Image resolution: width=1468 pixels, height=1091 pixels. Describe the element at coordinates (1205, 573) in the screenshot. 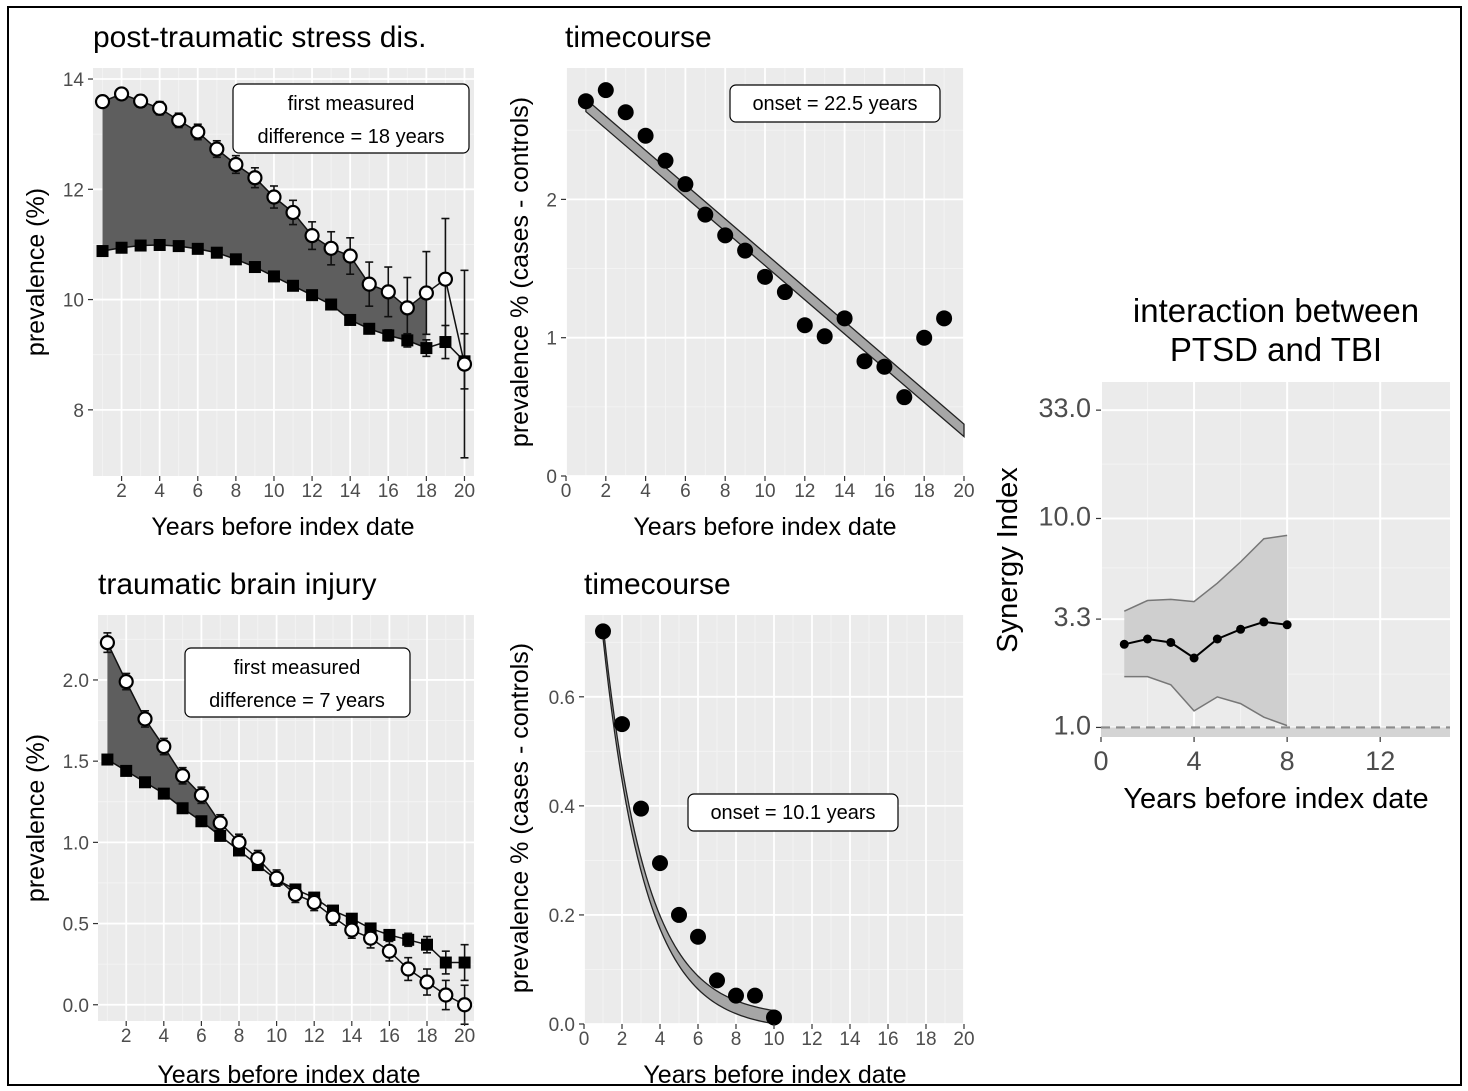

I see `upper-bound-line` at that location.